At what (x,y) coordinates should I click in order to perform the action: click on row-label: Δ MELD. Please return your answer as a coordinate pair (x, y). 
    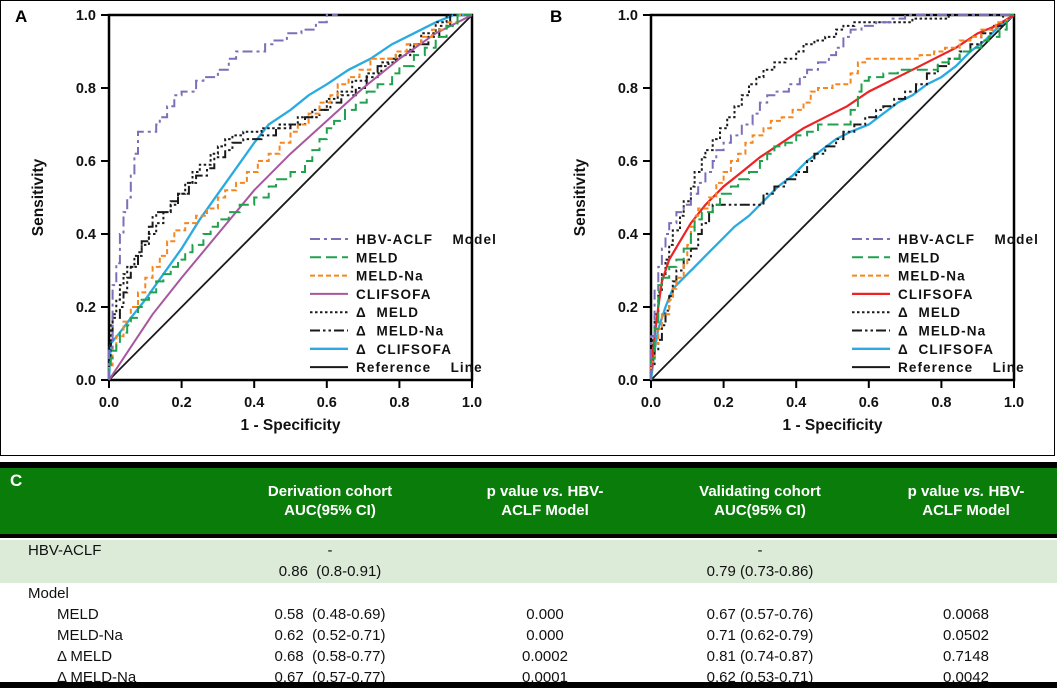
    Looking at the image, I should click on (85, 656).